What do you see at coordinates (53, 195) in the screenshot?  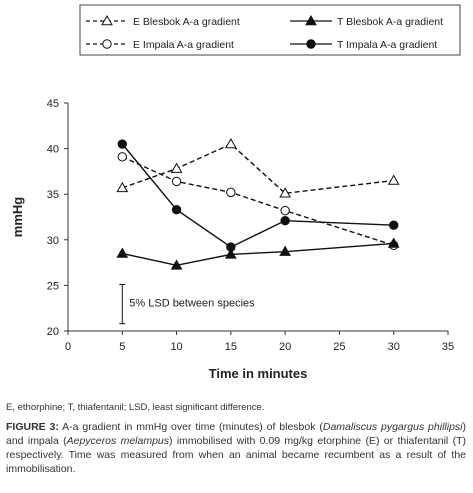 I see `y-tick-label: 35` at bounding box center [53, 195].